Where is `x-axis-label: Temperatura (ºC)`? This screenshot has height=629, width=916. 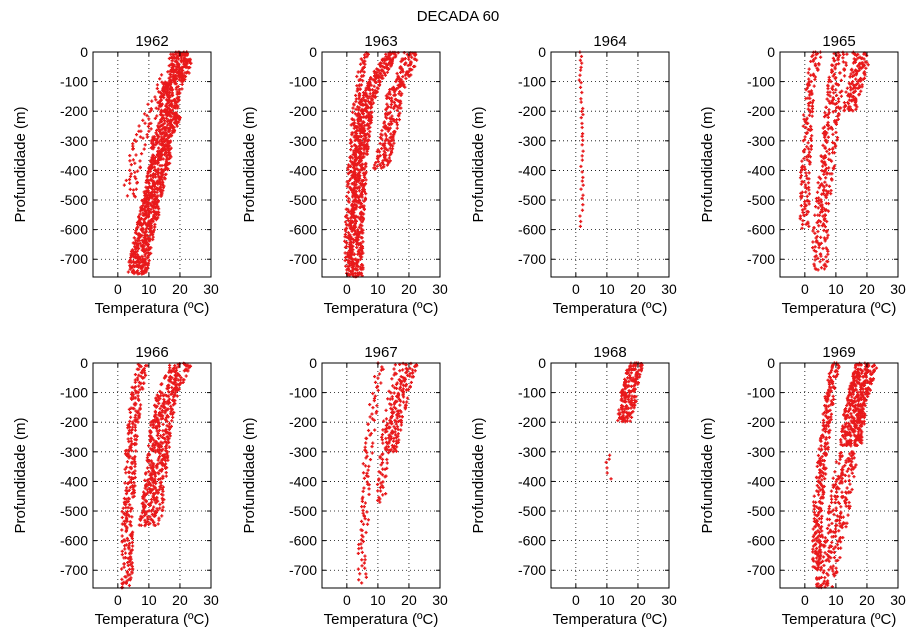
x-axis-label: Temperatura (ºC) is located at coordinates (839, 308).